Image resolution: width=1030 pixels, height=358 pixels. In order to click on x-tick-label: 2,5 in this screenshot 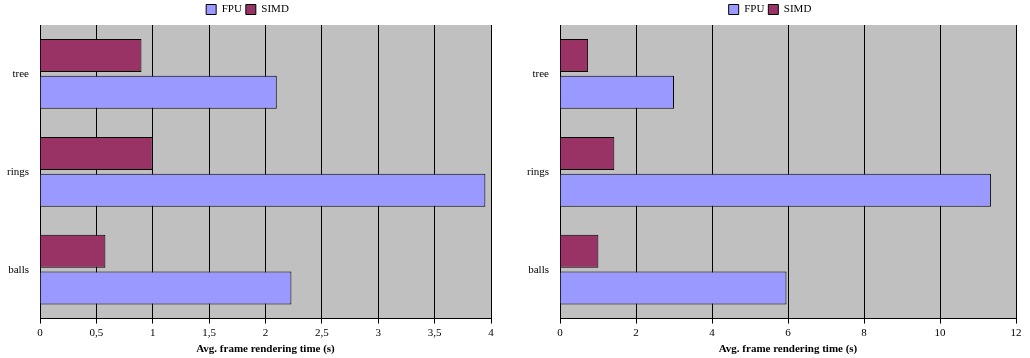, I will do `click(322, 332)`.